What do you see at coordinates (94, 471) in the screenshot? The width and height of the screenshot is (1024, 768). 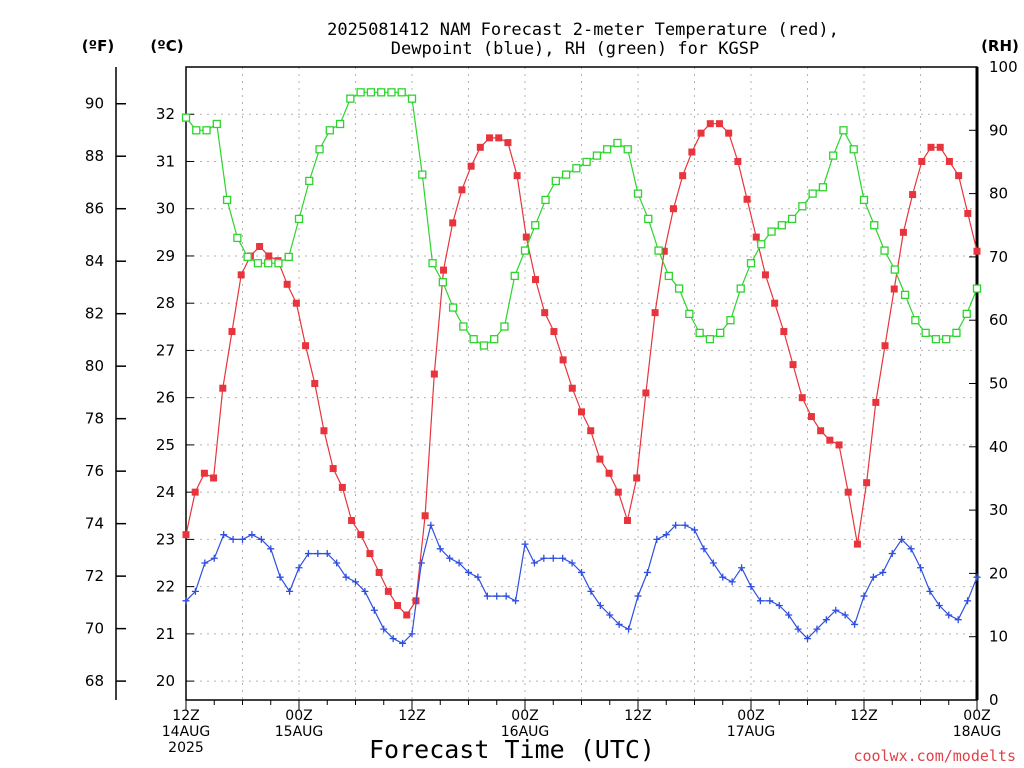 I see `fahrenheit-tick-label: 76` at bounding box center [94, 471].